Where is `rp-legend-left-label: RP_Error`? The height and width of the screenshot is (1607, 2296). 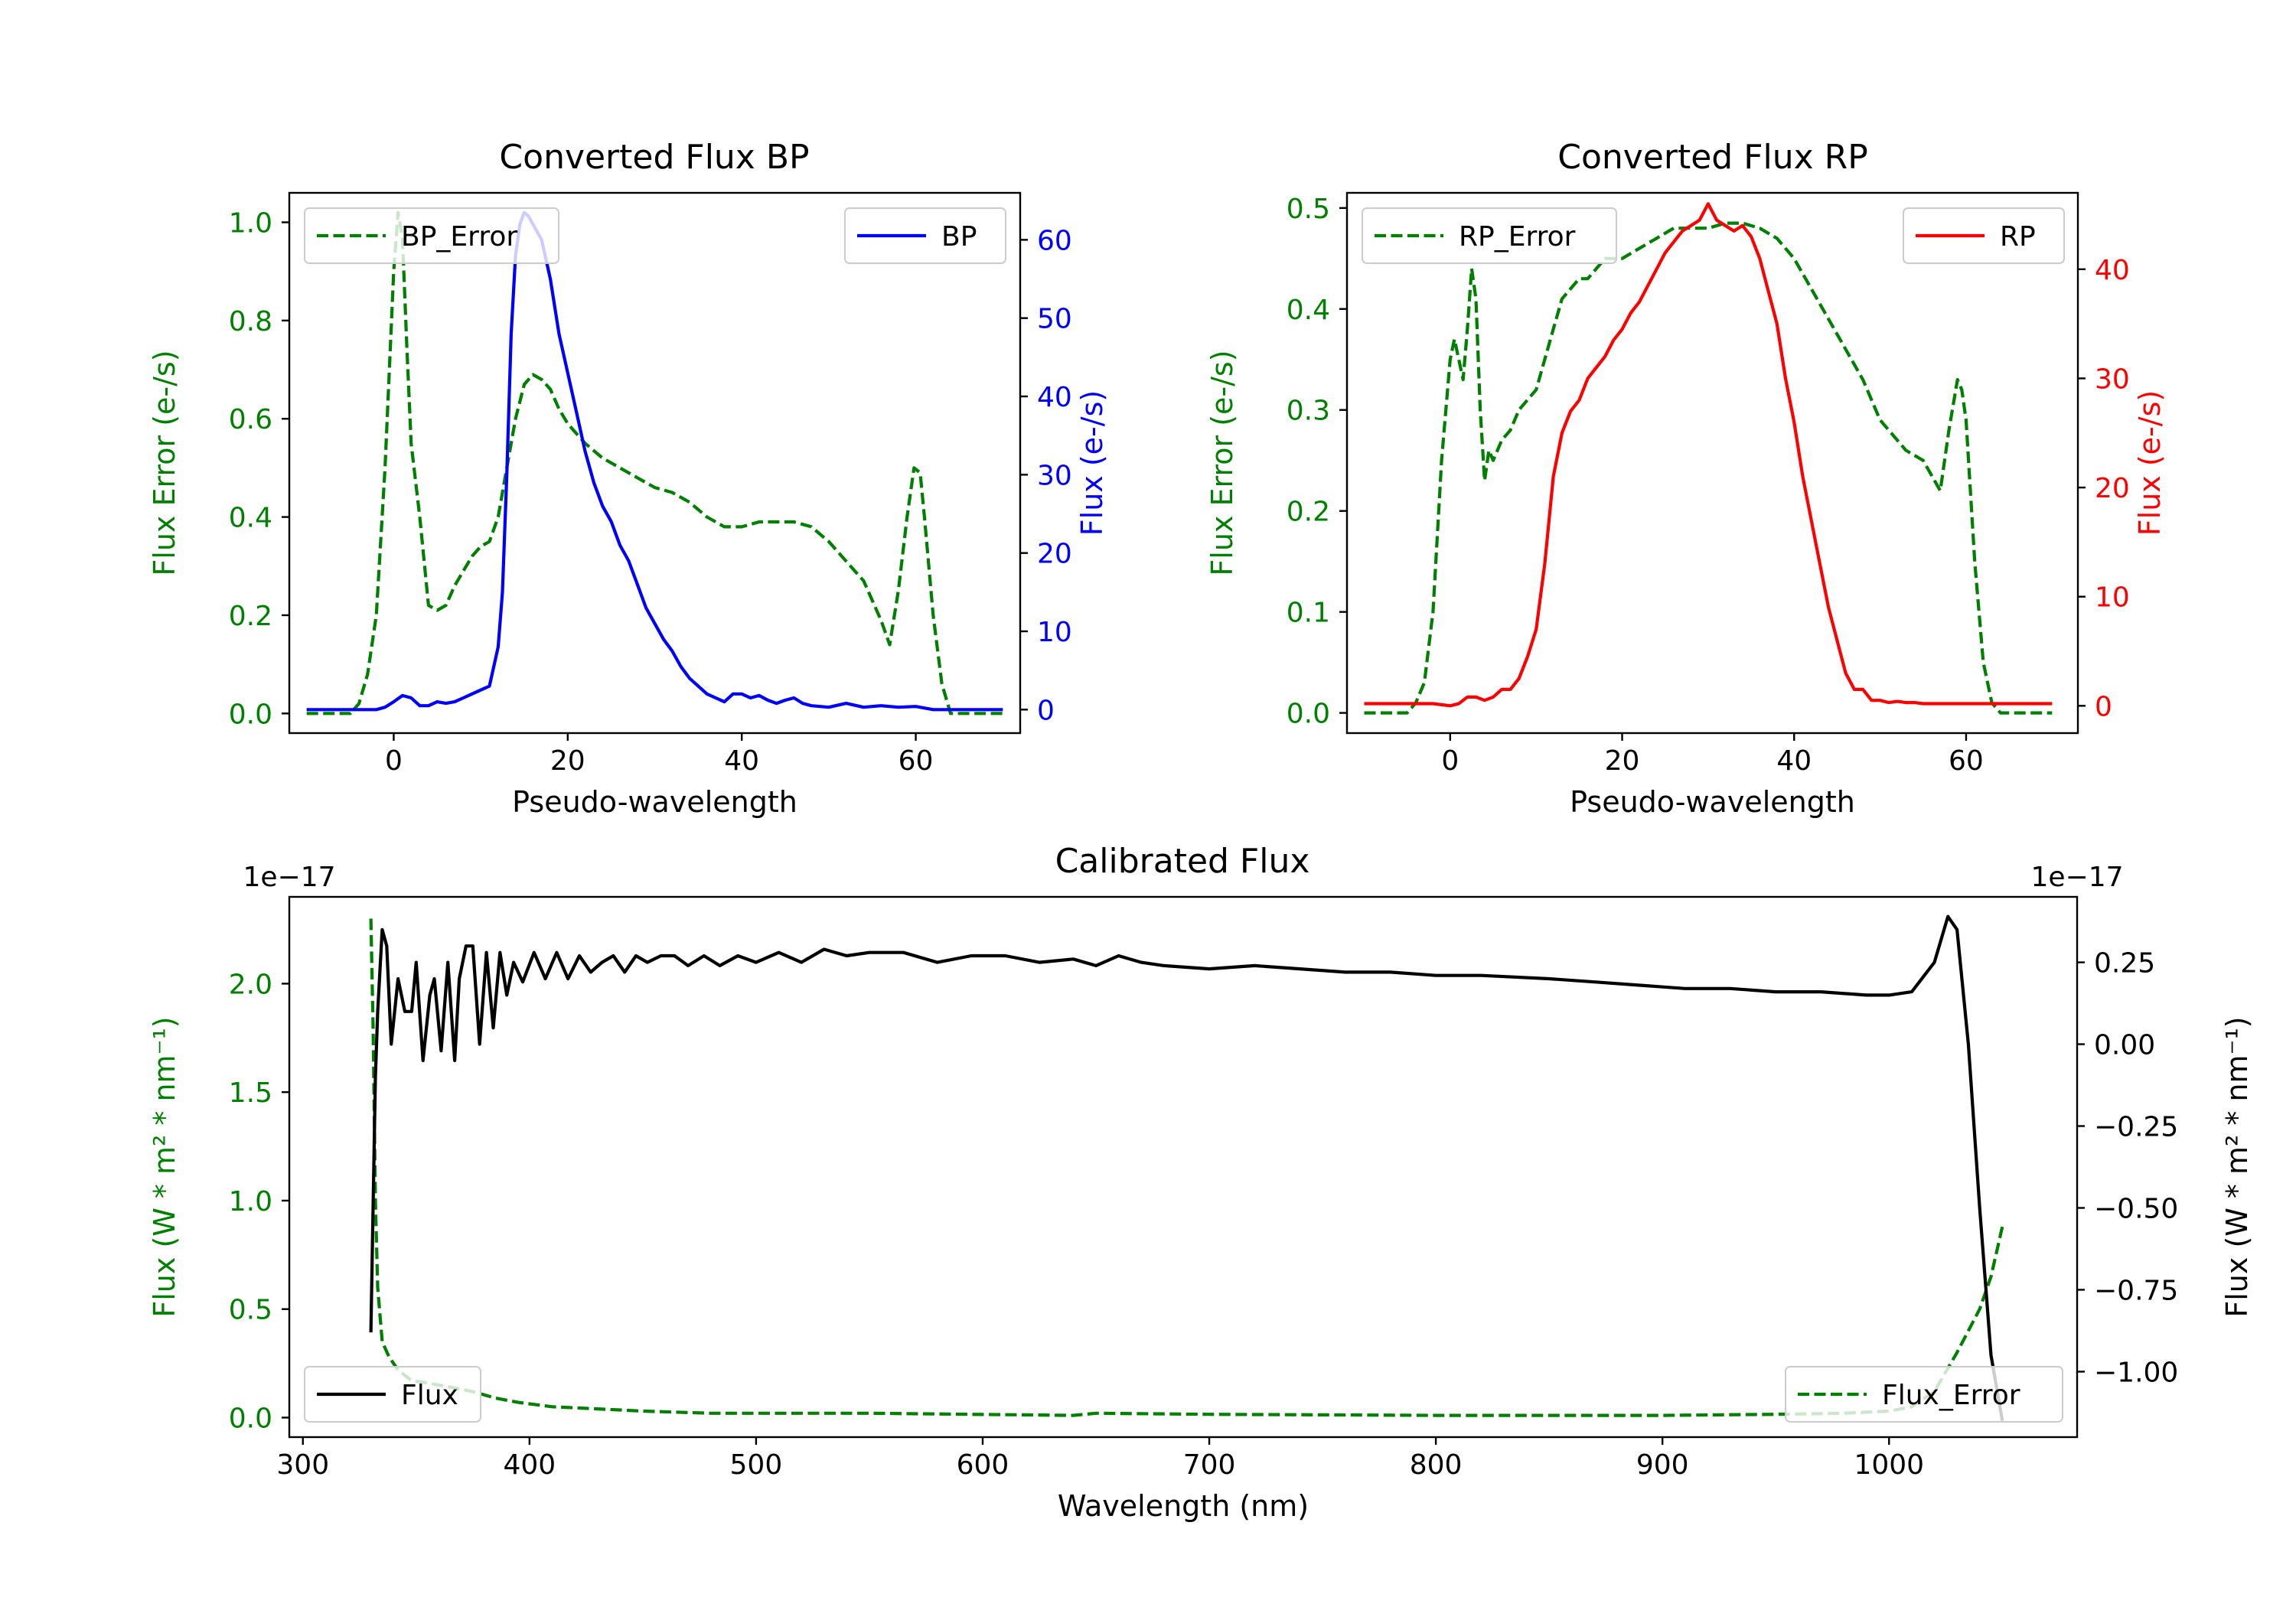
rp-legend-left-label: RP_Error is located at coordinates (1517, 237).